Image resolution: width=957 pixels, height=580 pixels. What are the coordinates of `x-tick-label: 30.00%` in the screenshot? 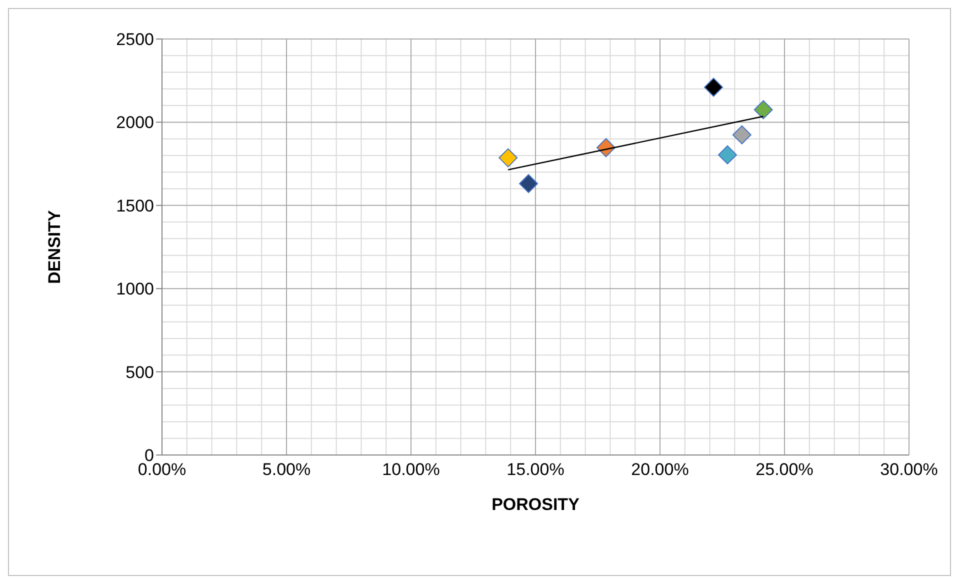 It's located at (909, 470).